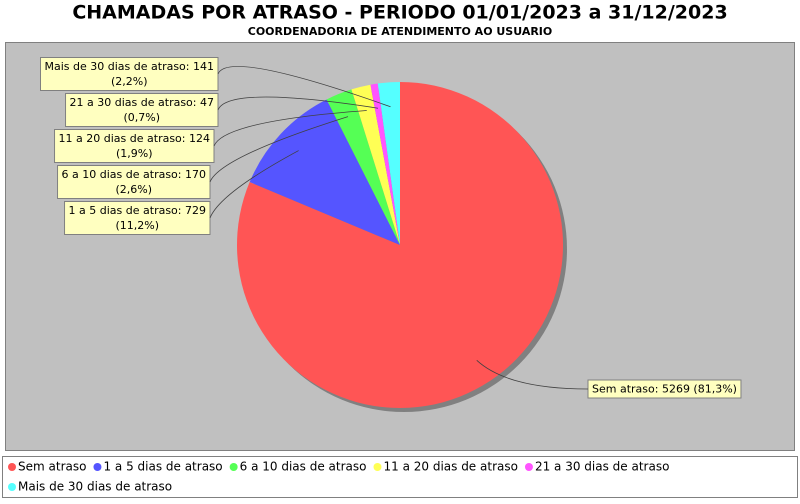 Image resolution: width=800 pixels, height=504 pixels. What do you see at coordinates (137, 210) in the screenshot?
I see `data-label: 1 a 5 dias de atraso: 729` at bounding box center [137, 210].